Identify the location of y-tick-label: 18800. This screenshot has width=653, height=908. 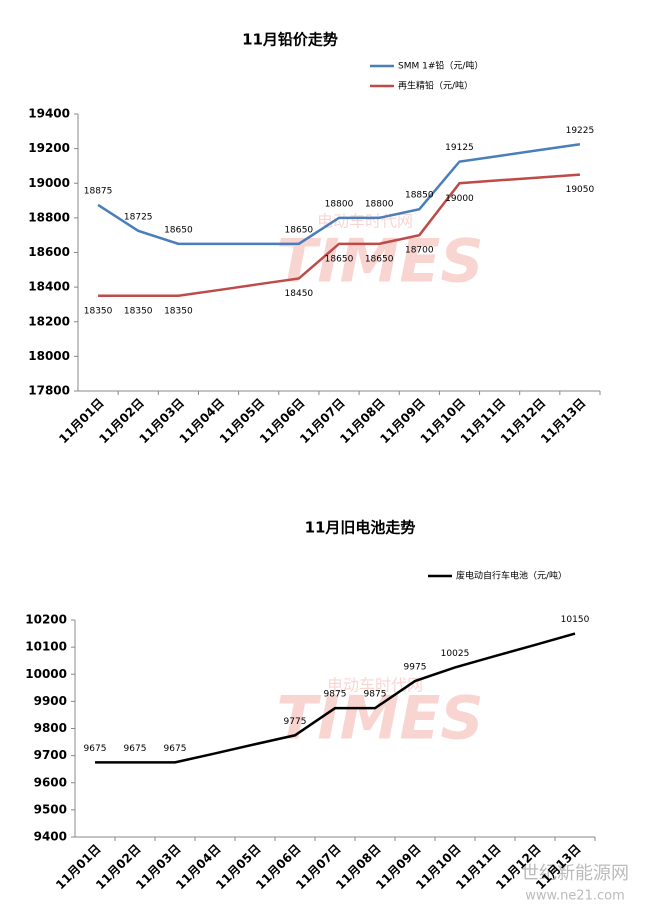
(49, 217).